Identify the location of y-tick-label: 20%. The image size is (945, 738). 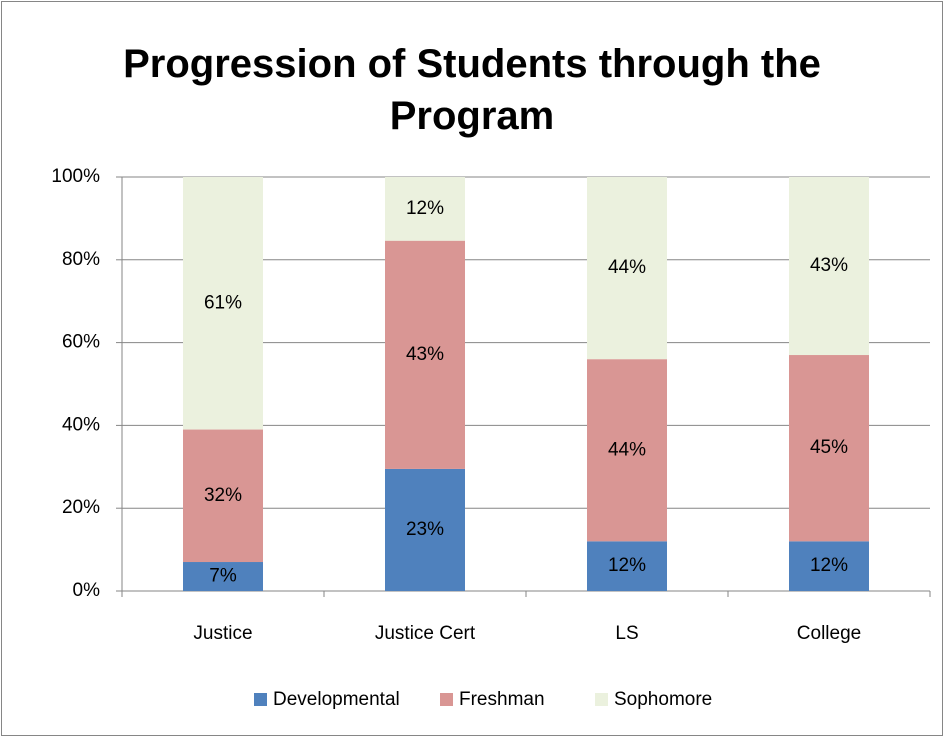
(81, 507).